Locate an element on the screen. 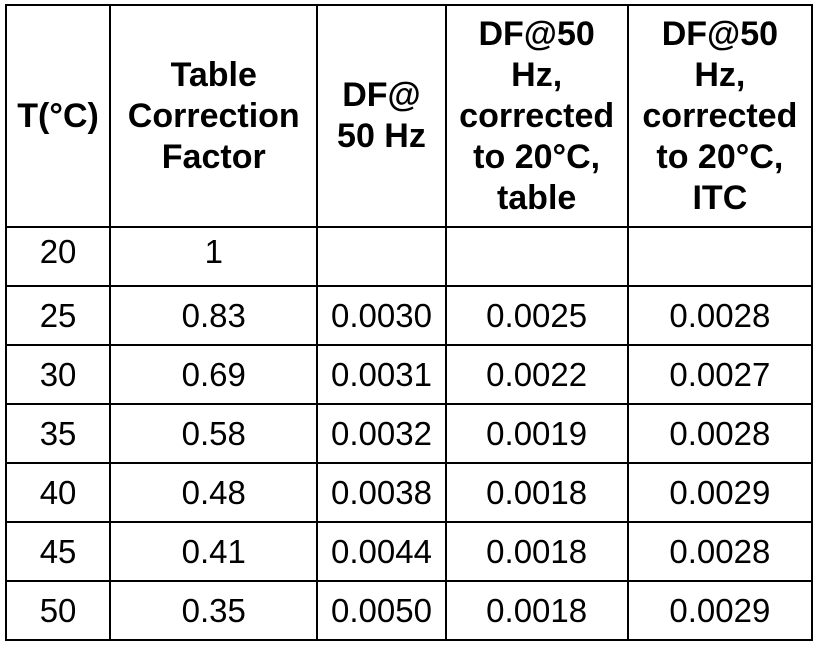  cell-correction-factor: 1 is located at coordinates (214, 256).